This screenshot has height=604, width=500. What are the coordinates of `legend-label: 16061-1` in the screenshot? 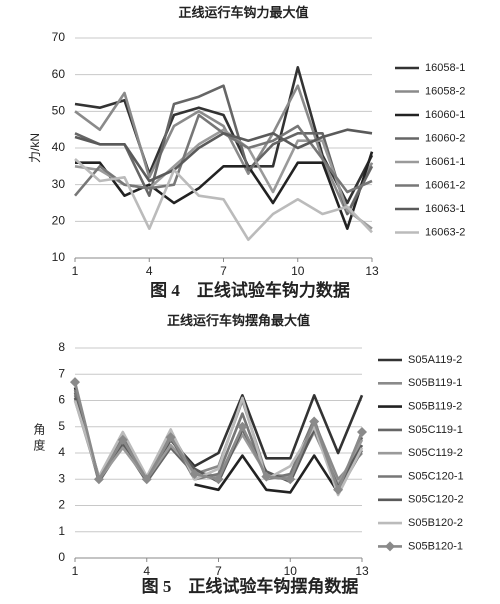 It's located at (445, 162).